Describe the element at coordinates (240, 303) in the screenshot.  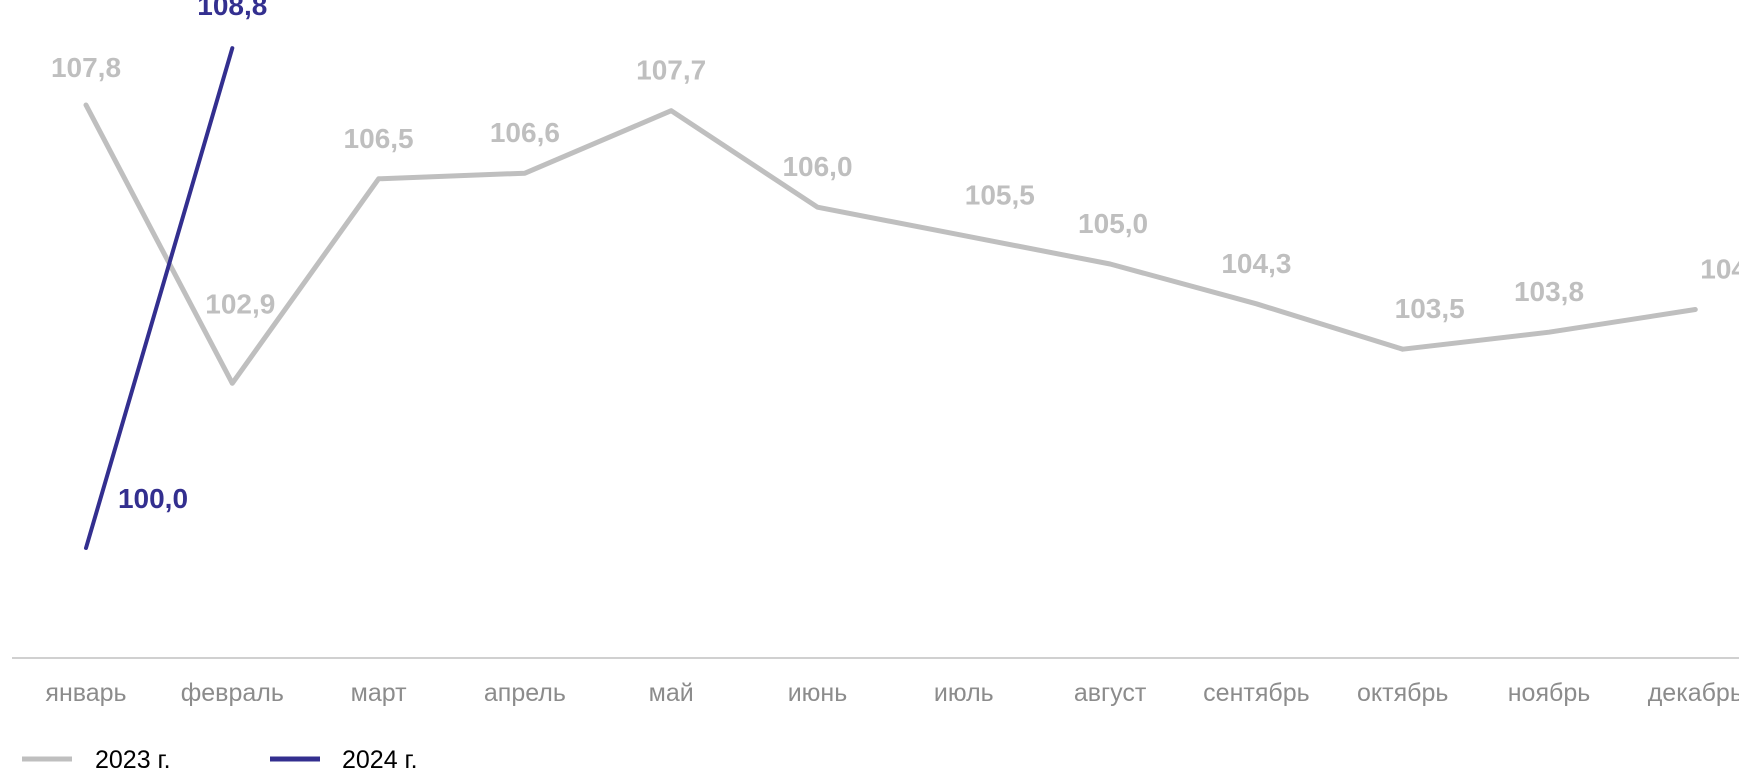
I see `data-label-2023-1: 102,9` at that location.